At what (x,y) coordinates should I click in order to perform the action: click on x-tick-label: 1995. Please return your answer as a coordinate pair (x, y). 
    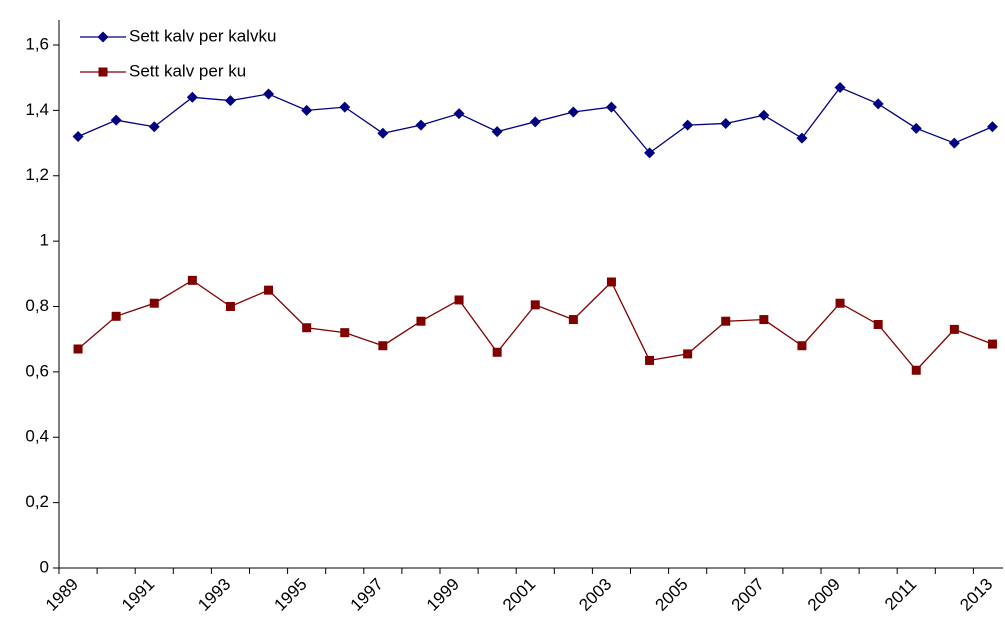
    Looking at the image, I should click on (290, 595).